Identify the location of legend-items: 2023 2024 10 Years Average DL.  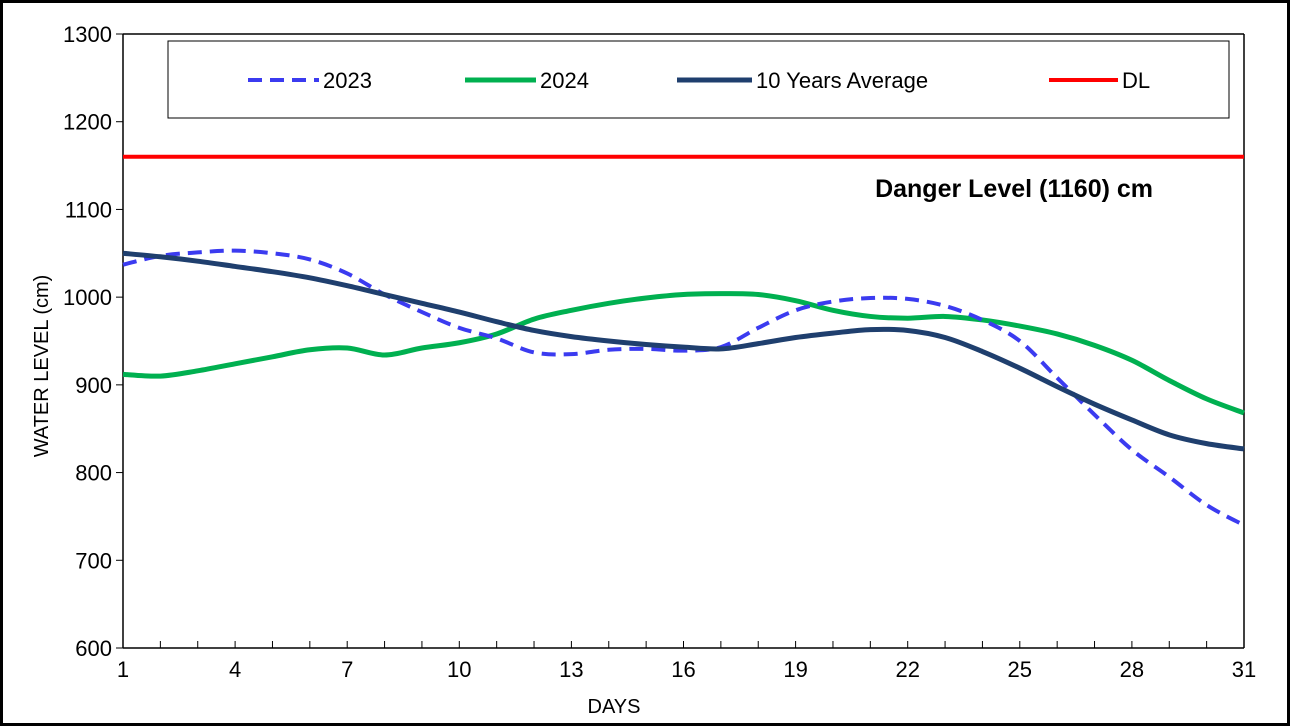
(699, 80).